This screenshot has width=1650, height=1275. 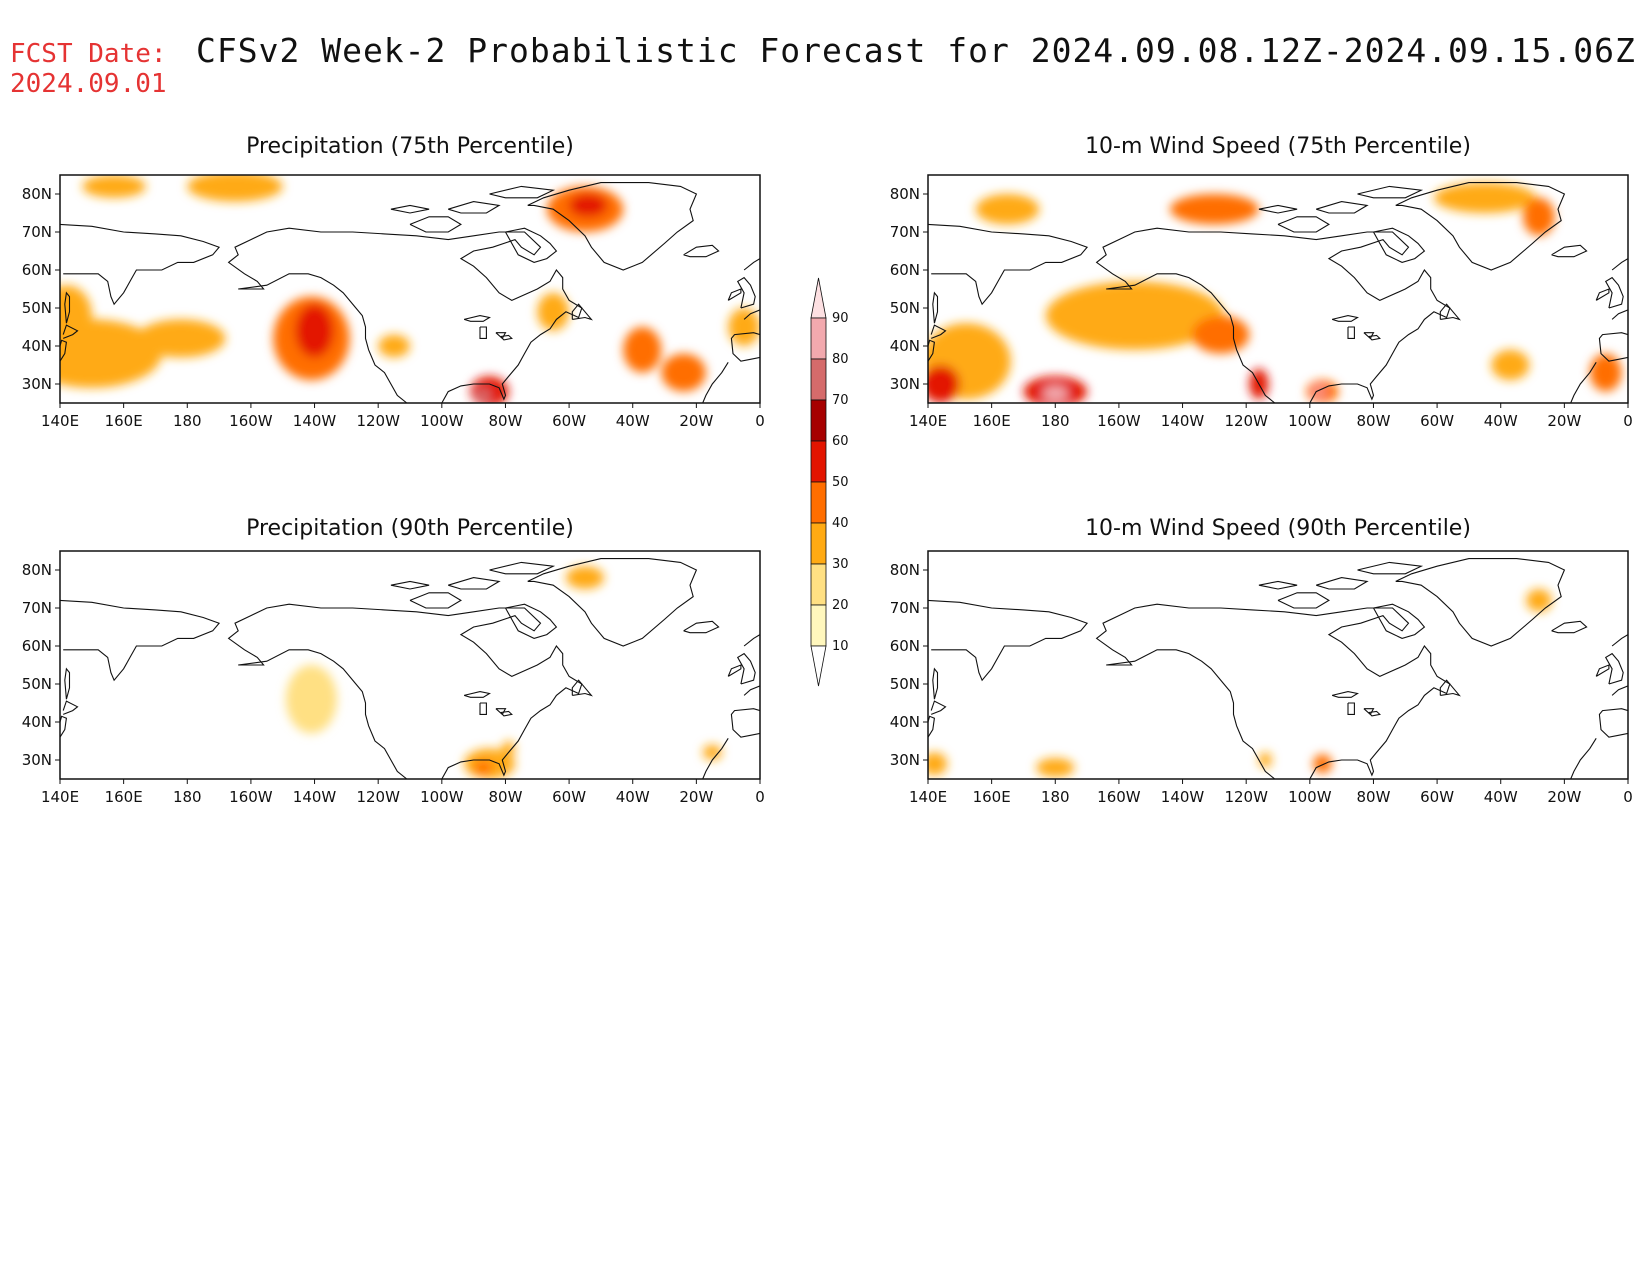 I want to click on panel-title-precip90: Precipitation (90th Percentile), so click(x=410, y=528).